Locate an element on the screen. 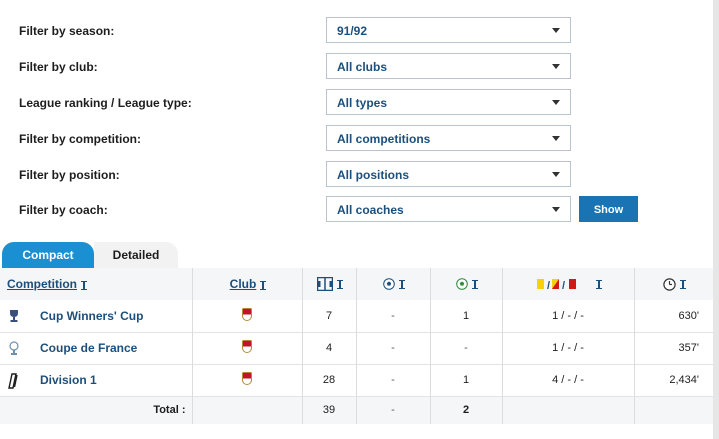 The image size is (719, 439). apps-cell: 4 is located at coordinates (329, 348).